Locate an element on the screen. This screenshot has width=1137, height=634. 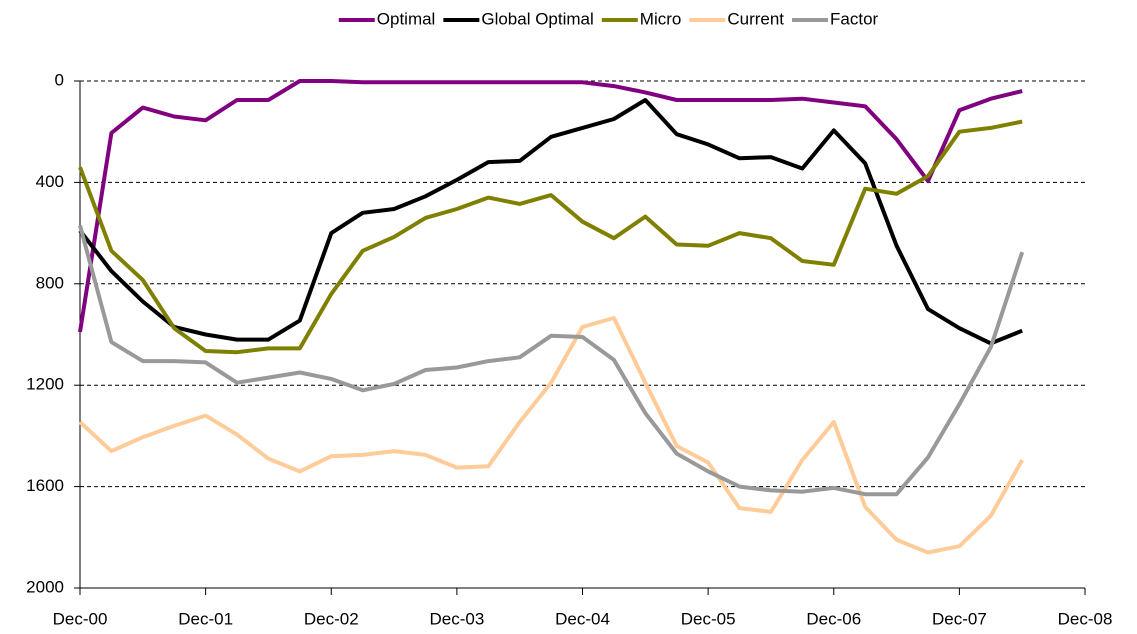
y-tick-label: 1200 is located at coordinates (45, 384).